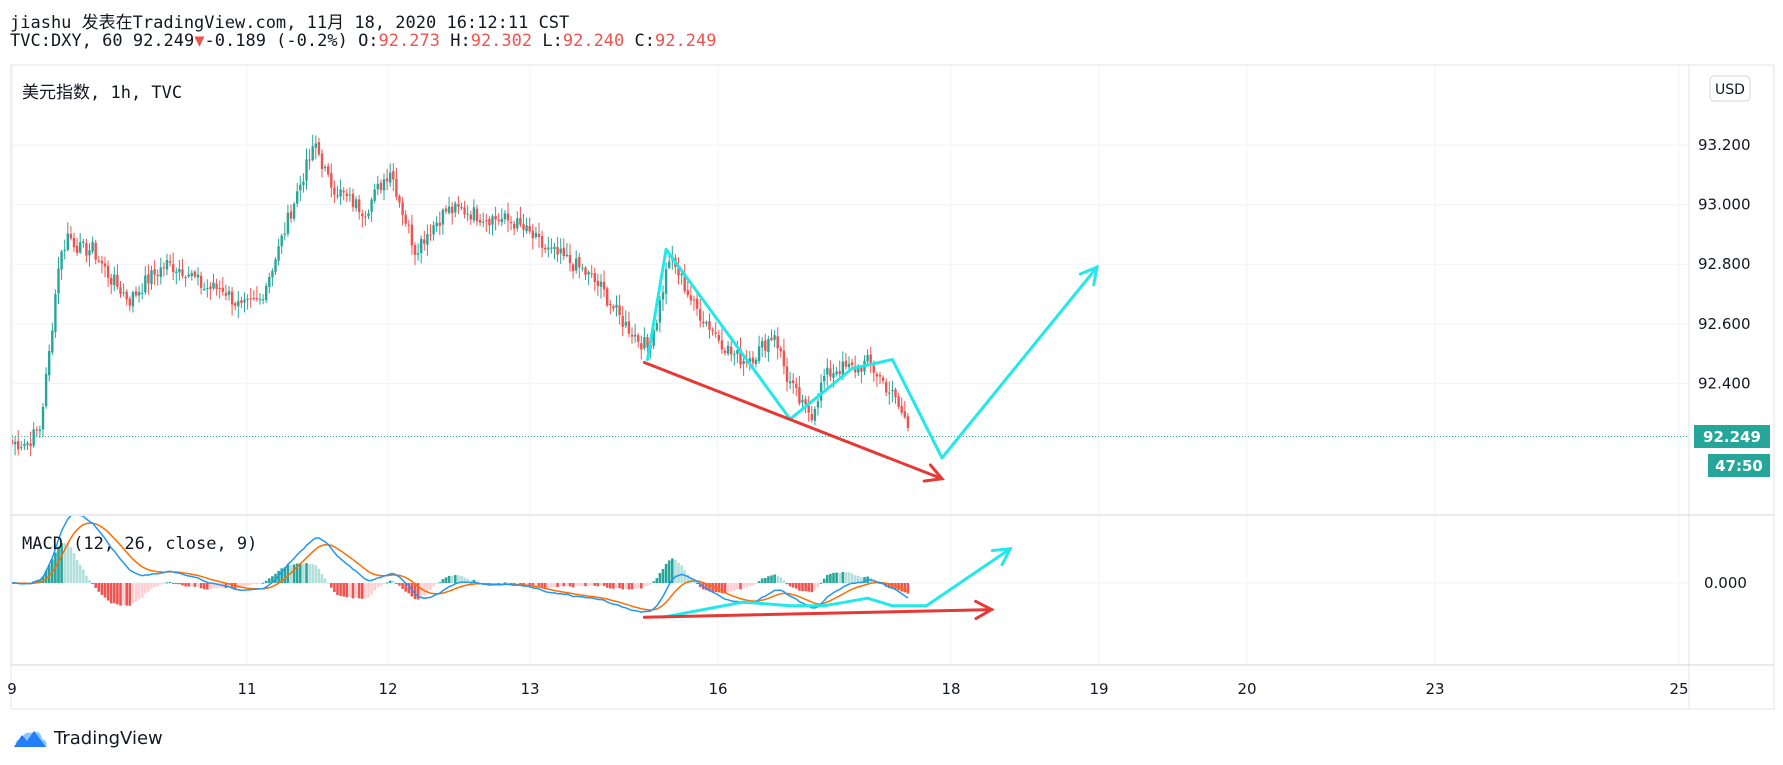 The height and width of the screenshot is (765, 1783). Describe the element at coordinates (1724, 324) in the screenshot. I see `price-tick-label: 92.600` at that location.